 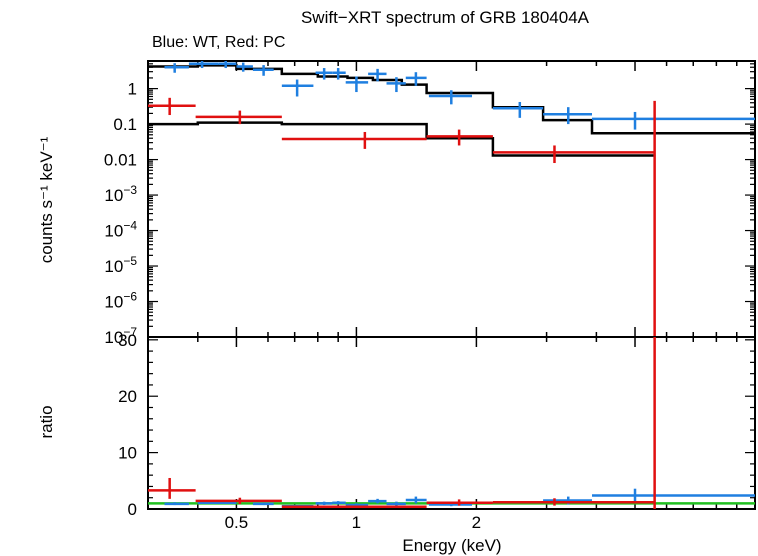 What do you see at coordinates (218, 42) in the screenshot?
I see `chart-subtitle: Blue: WT, Red: PC` at bounding box center [218, 42].